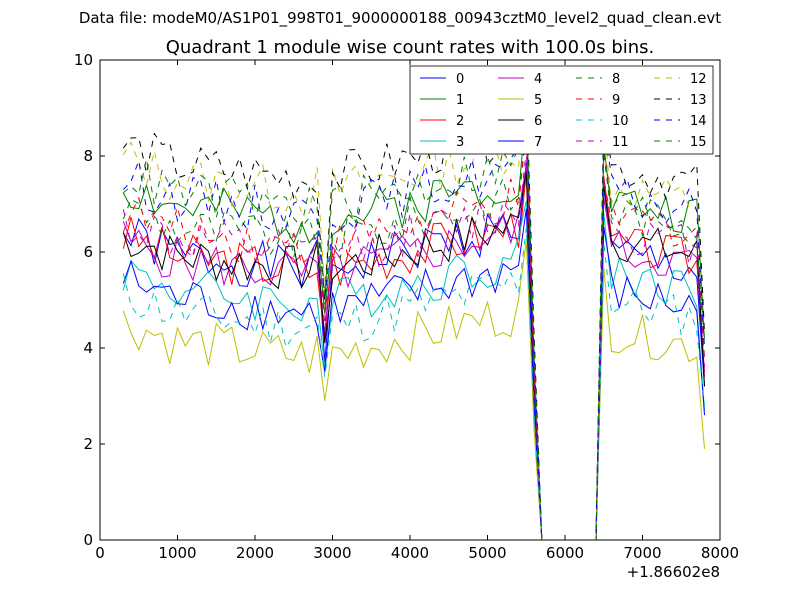  Describe the element at coordinates (642, 553) in the screenshot. I see `x-tick-label: 7000` at that location.